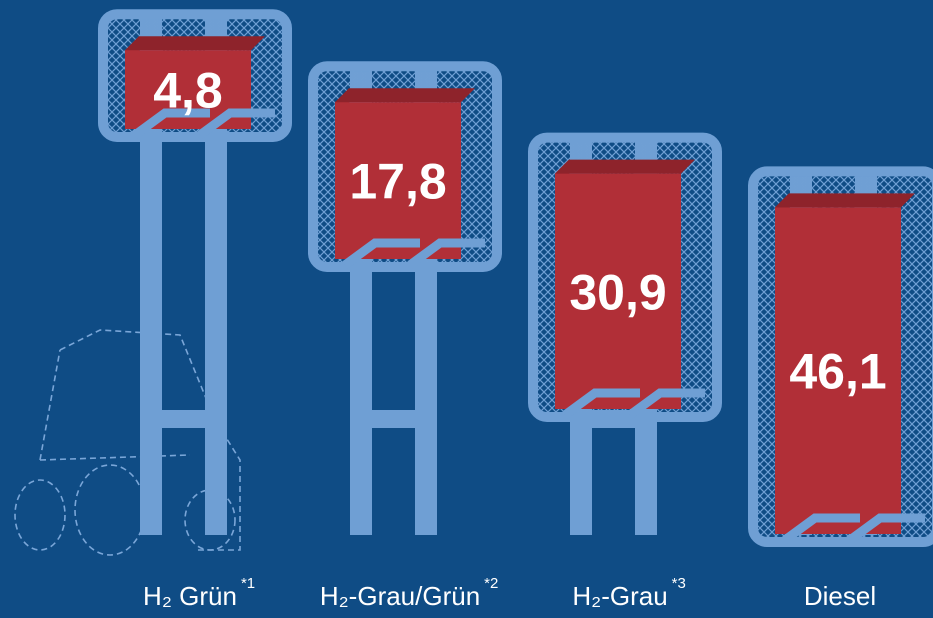  I want to click on footnote-mark: *2, so click(491, 583).